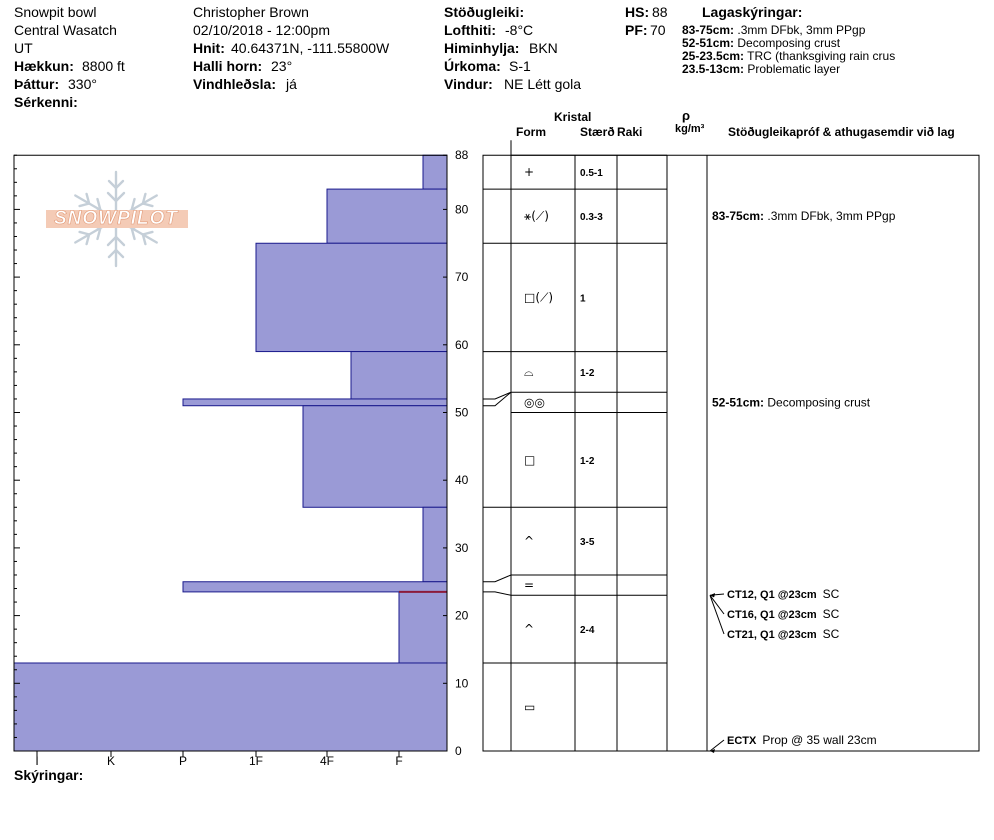 The height and width of the screenshot is (840, 994). I want to click on depth-tick-label: 0, so click(458, 751).